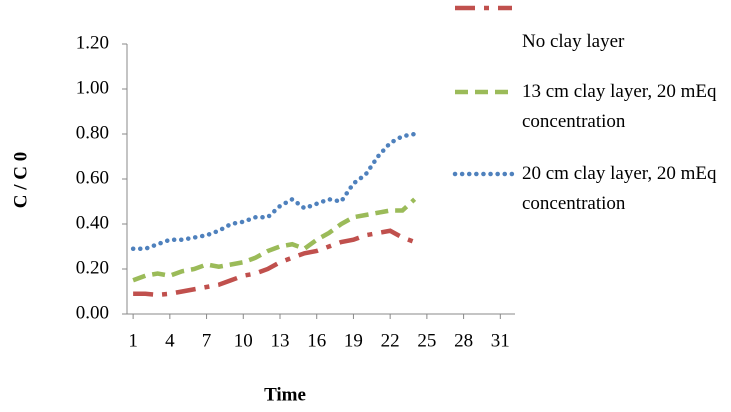 The image size is (731, 412). What do you see at coordinates (170, 340) in the screenshot?
I see `x-tick-label: 4` at bounding box center [170, 340].